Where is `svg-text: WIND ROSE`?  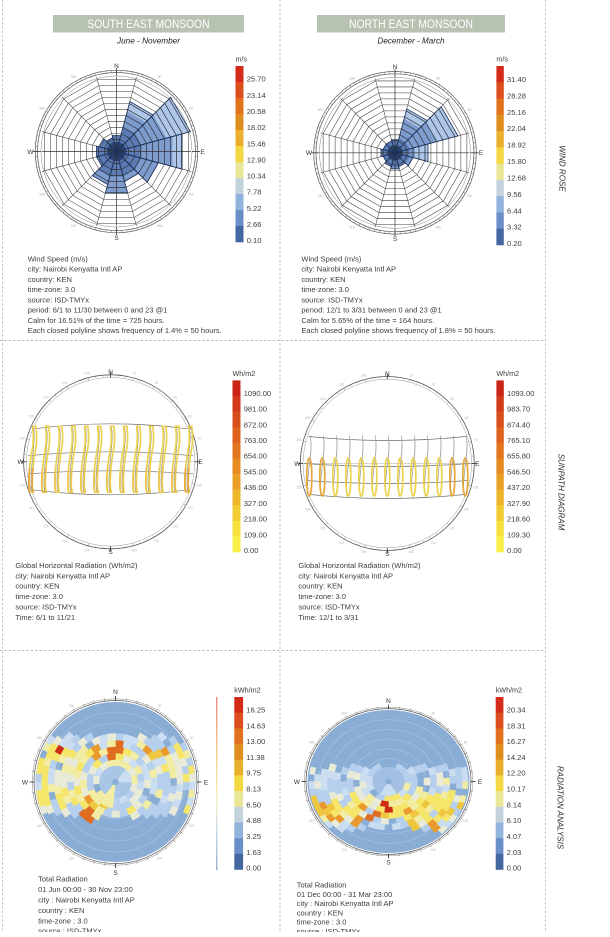 svg-text: WIND ROSE is located at coordinates (562, 168).